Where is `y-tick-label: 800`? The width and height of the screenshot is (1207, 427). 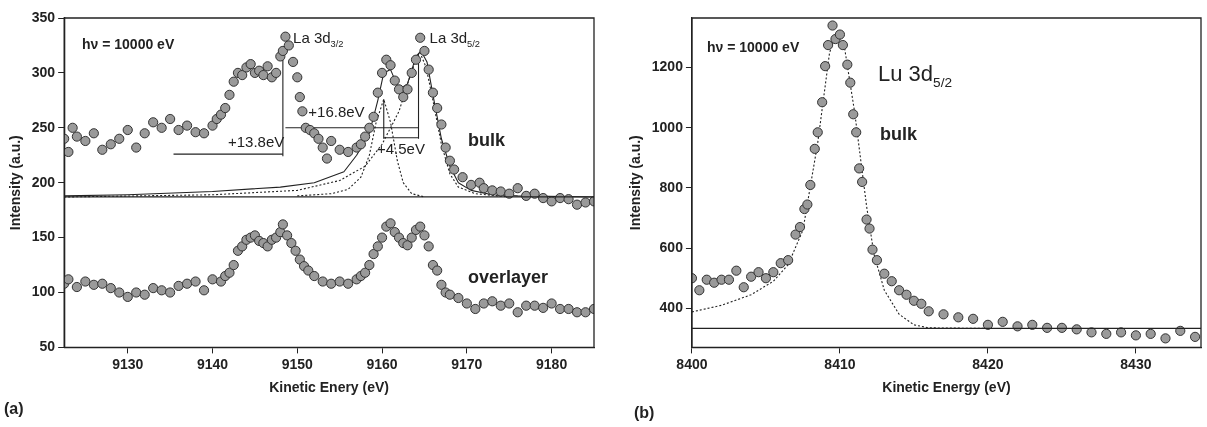
y-tick-label: 800 is located at coordinates (671, 186).